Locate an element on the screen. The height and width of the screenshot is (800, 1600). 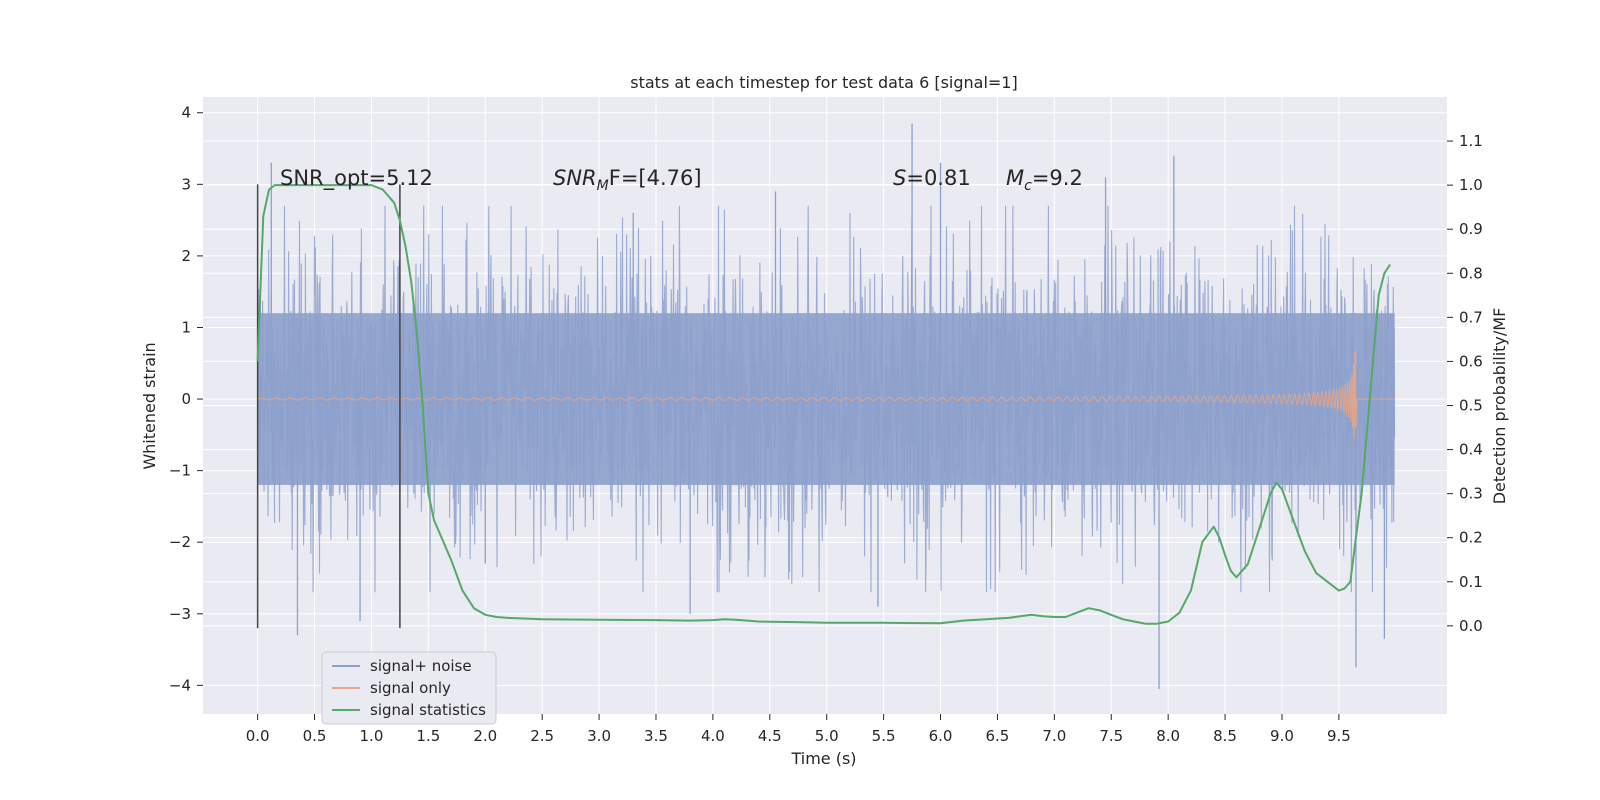
y2-tick-label: 0.1 is located at coordinates (1471, 582).